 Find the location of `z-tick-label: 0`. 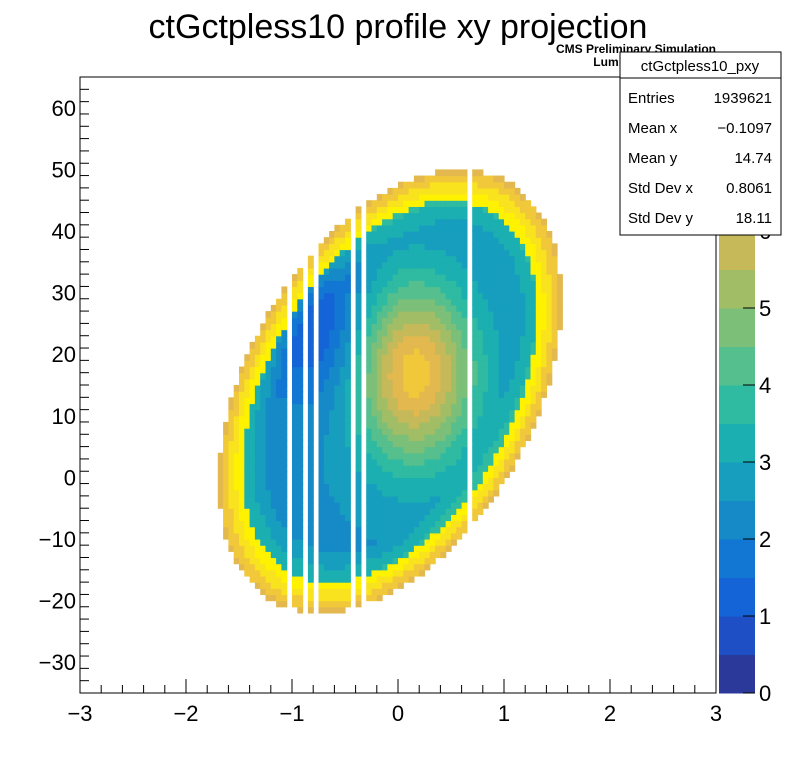

z-tick-label: 0 is located at coordinates (765, 693).